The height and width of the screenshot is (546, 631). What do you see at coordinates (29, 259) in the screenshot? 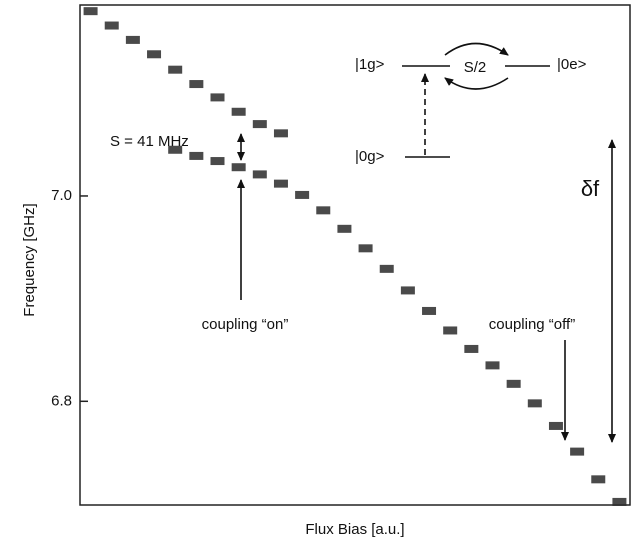
I see `y-axis-label: Frequency [GHz]` at bounding box center [29, 259].